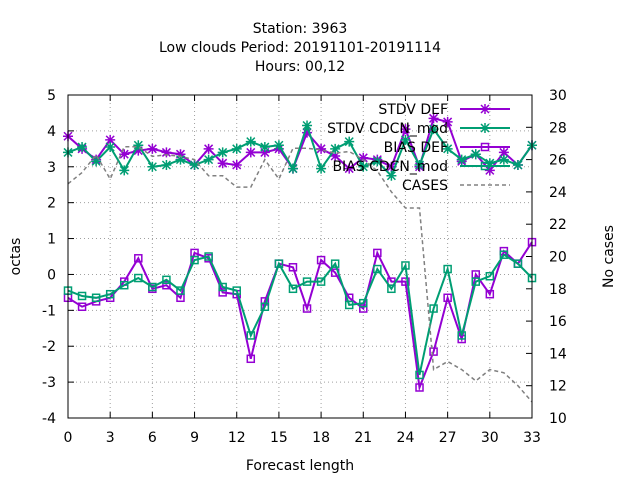 Image resolution: width=640 pixels, height=480 pixels. Describe the element at coordinates (51, 240) in the screenshot. I see `y-tick-label: 1` at that location.